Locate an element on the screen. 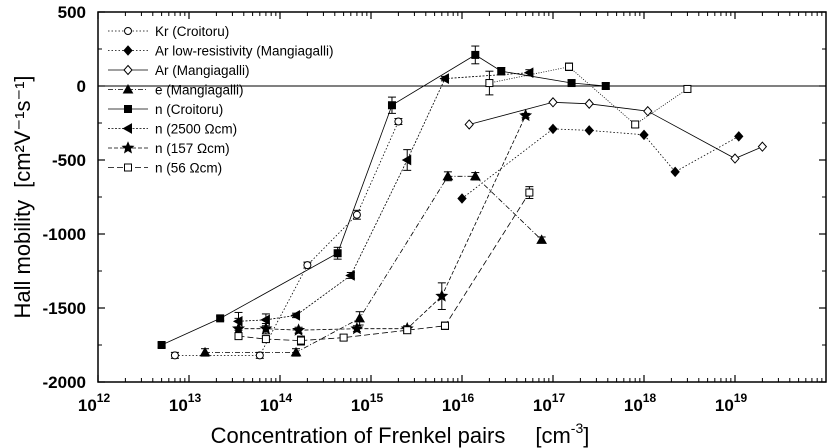 The height and width of the screenshot is (448, 829). x-tick-label: 1014 is located at coordinates (276, 403).